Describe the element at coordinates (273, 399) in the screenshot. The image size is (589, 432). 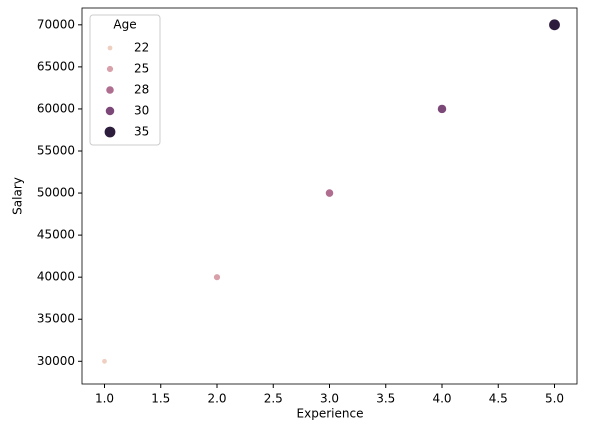
I see `x-tick-label: 2.5` at that location.